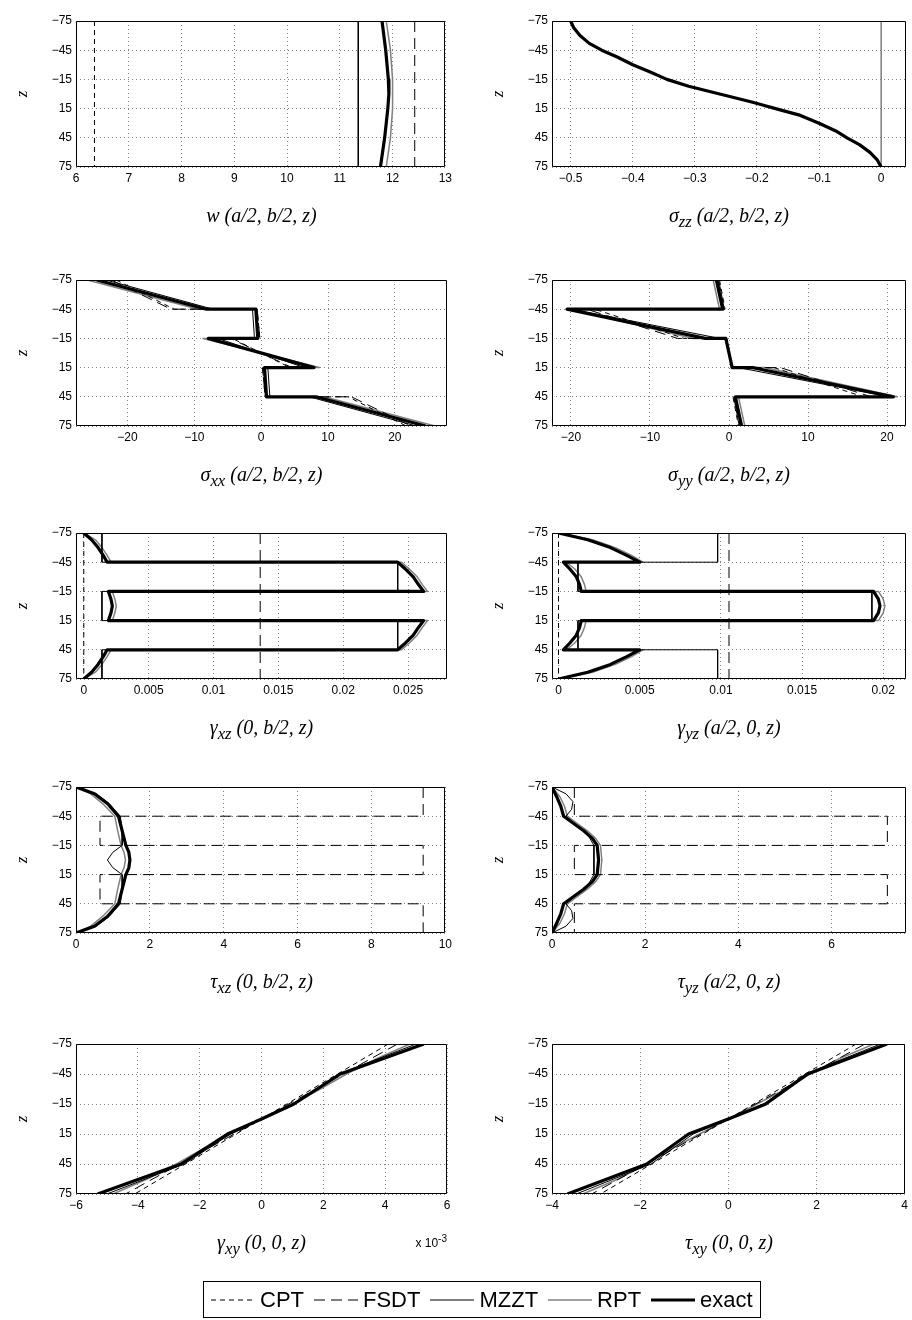 This screenshot has width=912, height=1320. What do you see at coordinates (340, 177) in the screenshot?
I see `x-tick-label: 11` at bounding box center [340, 177].